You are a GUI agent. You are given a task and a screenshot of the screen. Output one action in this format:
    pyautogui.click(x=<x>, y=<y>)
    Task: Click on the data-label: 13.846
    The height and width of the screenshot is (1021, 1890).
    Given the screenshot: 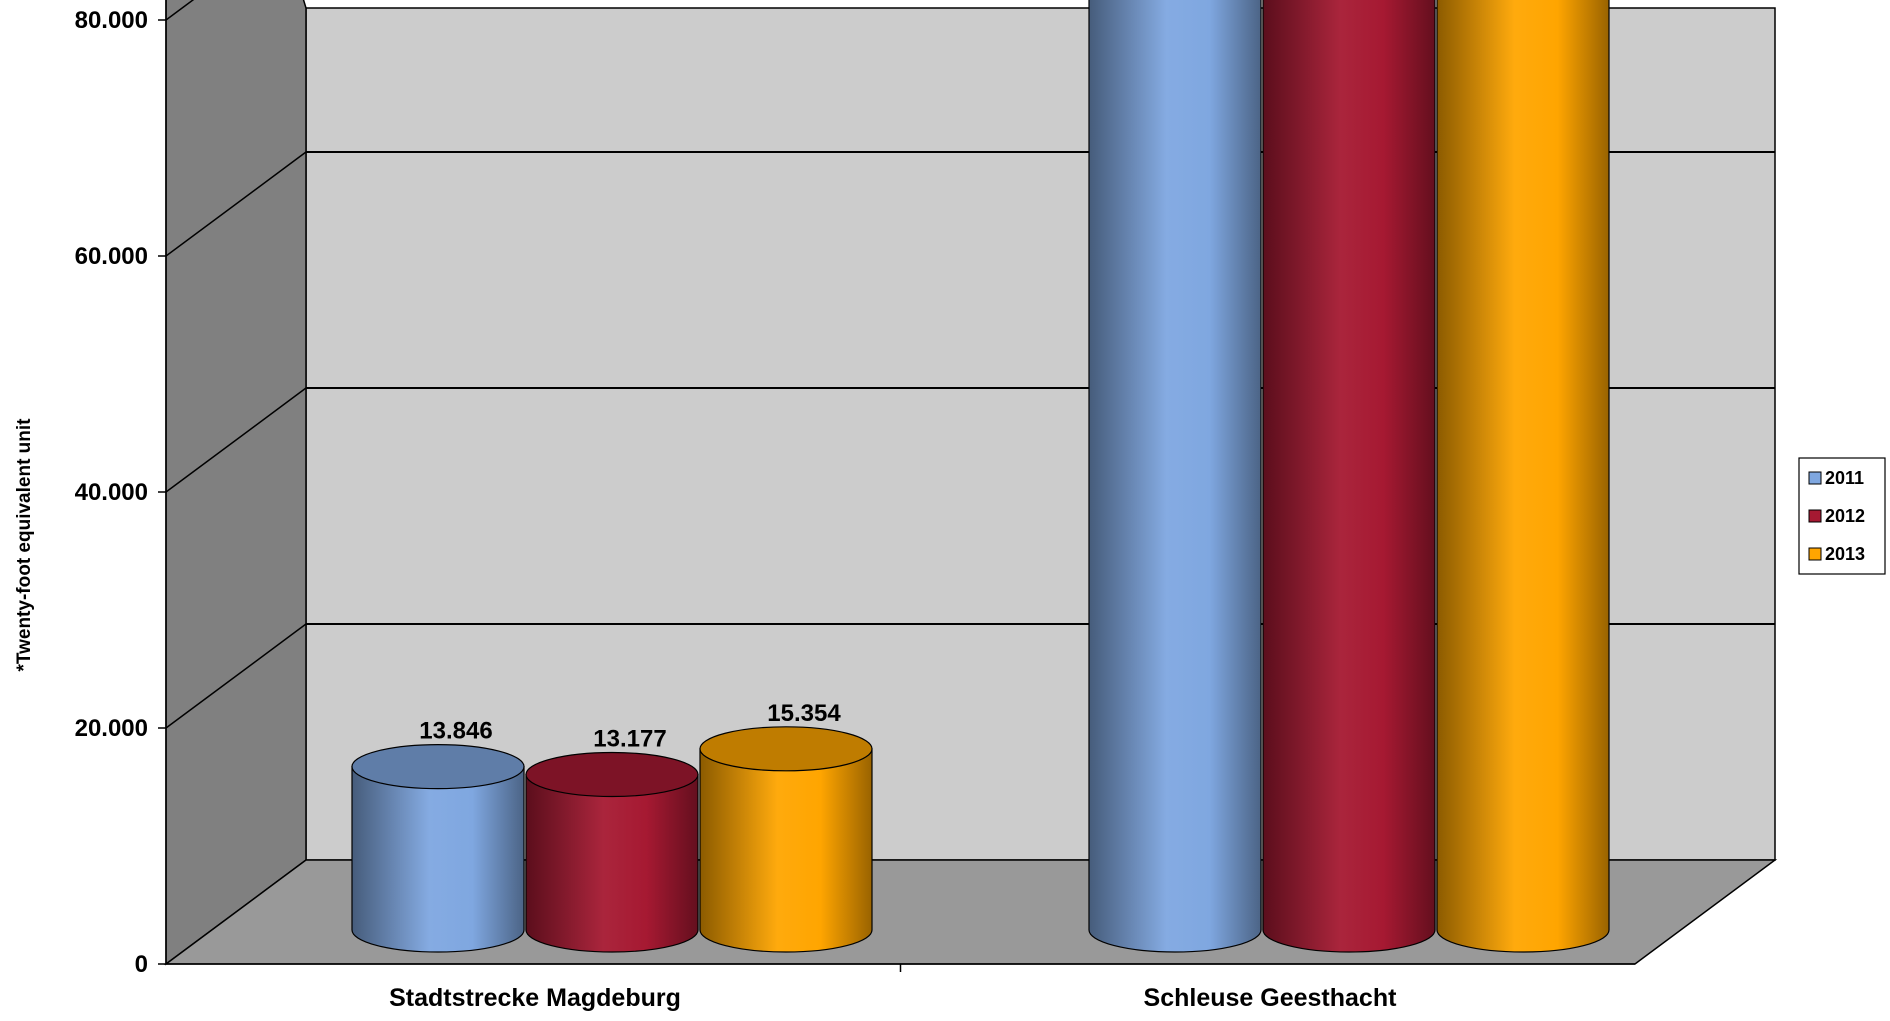 What is the action you would take?
    pyautogui.click(x=455, y=731)
    